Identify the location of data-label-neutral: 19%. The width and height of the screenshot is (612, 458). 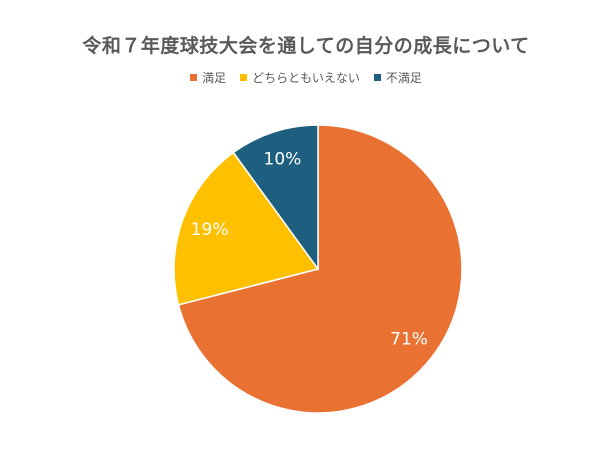
(210, 230).